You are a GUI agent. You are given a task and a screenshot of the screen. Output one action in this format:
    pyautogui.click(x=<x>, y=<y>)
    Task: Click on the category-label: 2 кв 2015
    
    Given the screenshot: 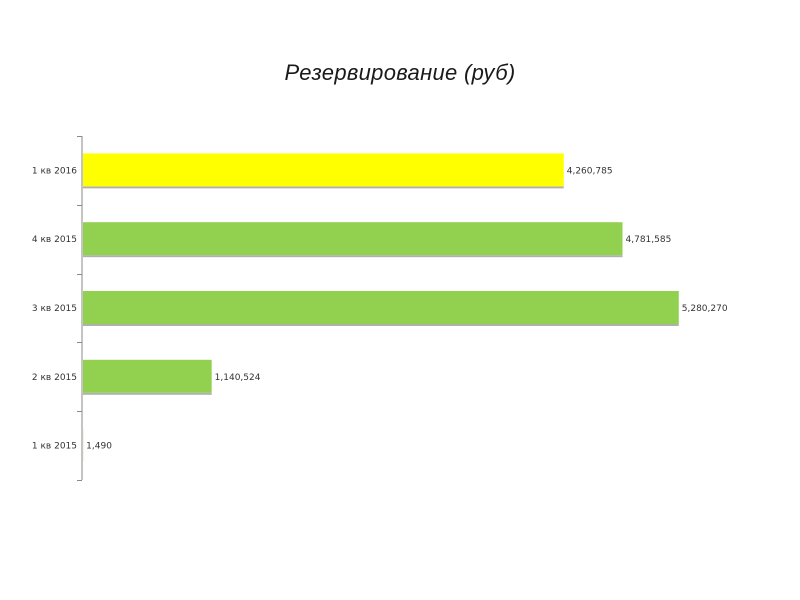 What is the action you would take?
    pyautogui.click(x=54, y=378)
    